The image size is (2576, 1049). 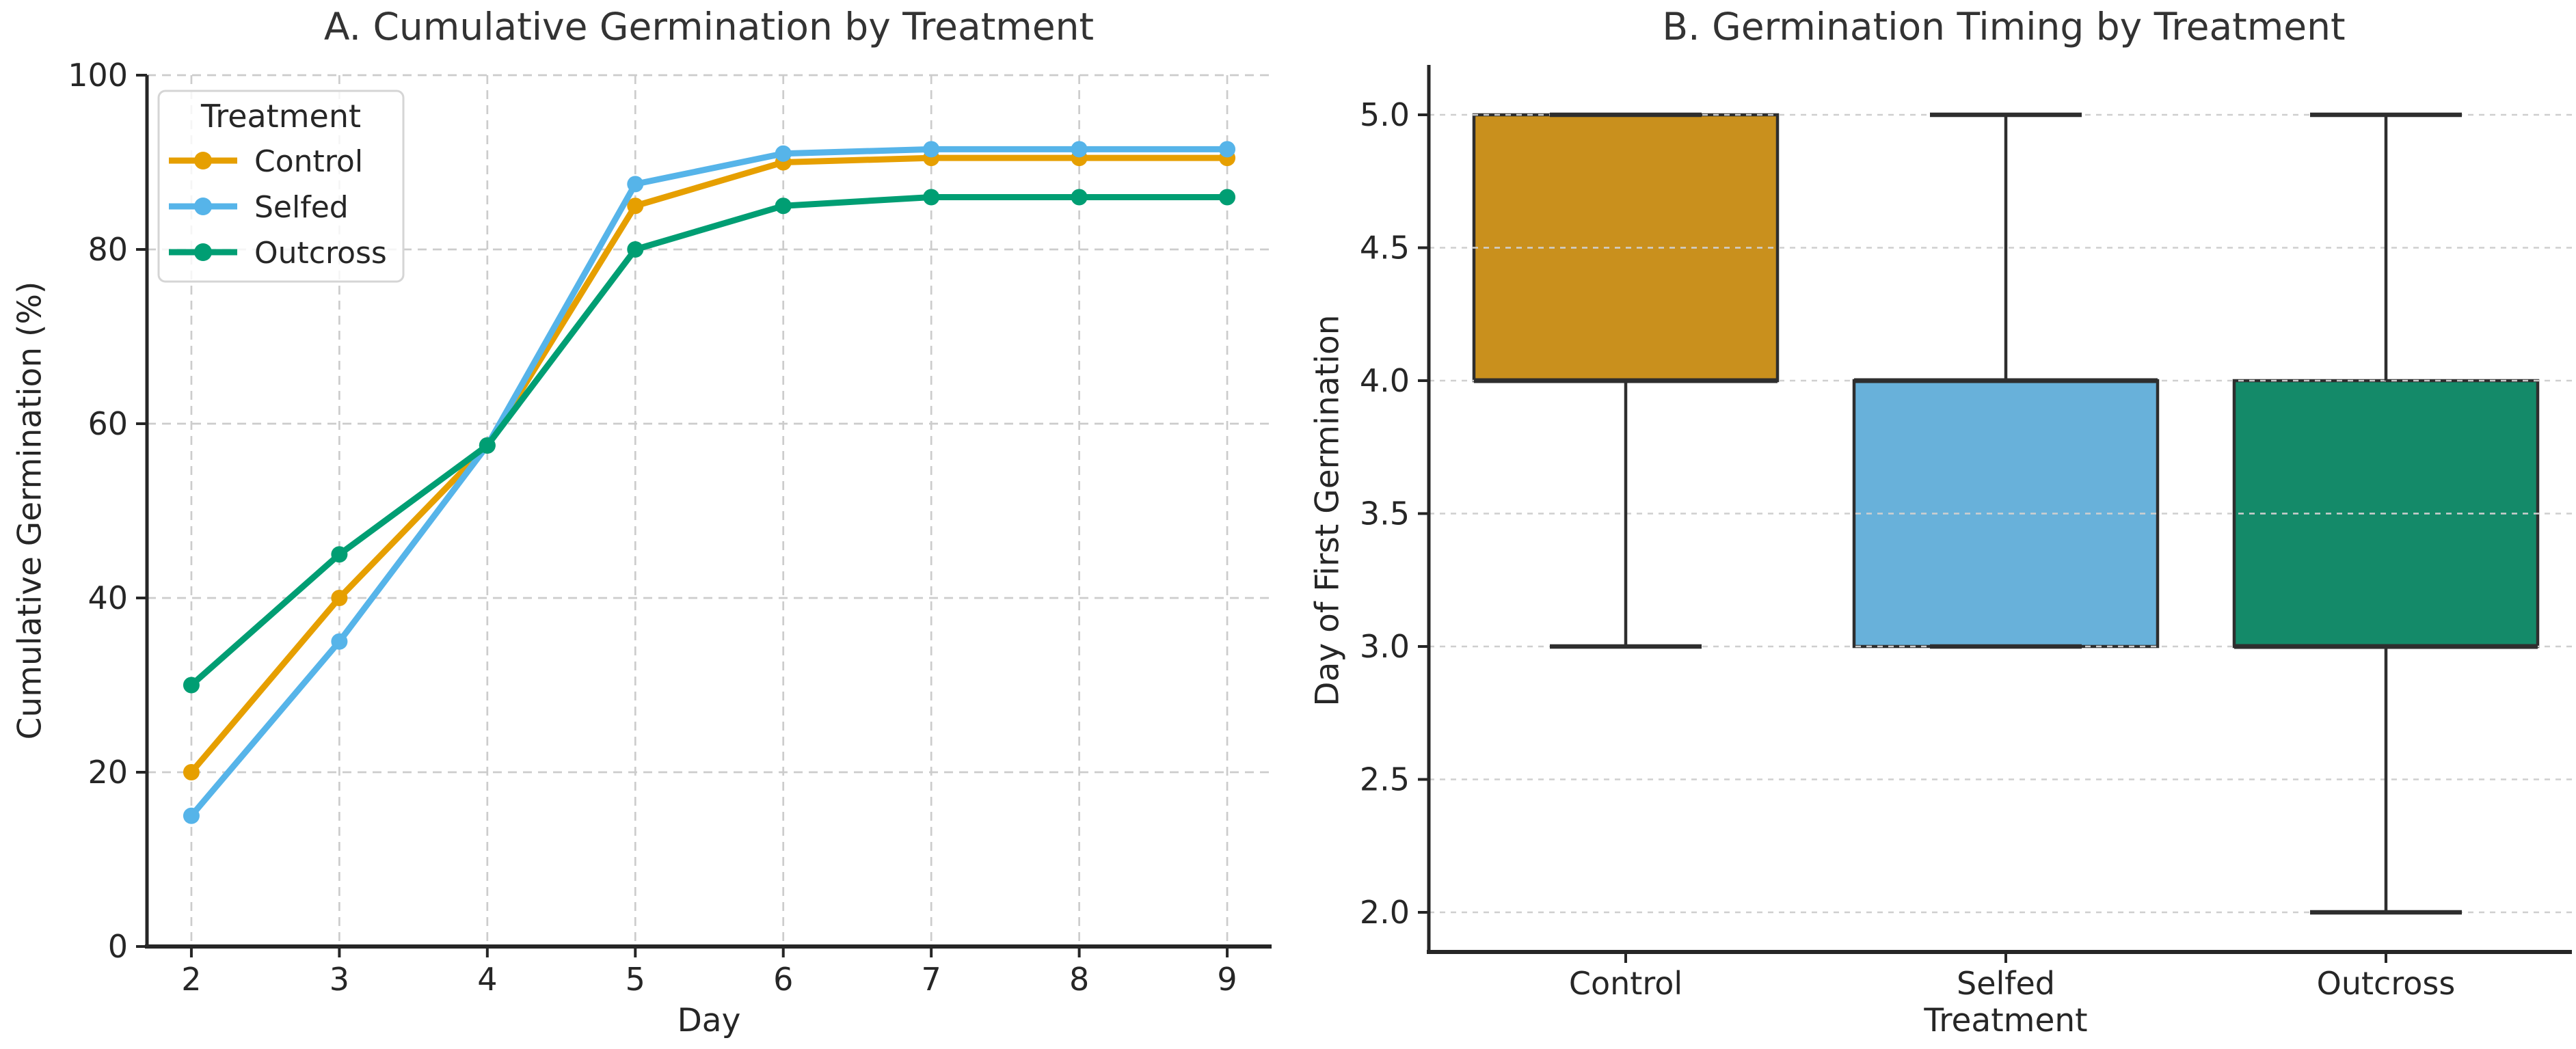 I want to click on y-tick-label: 60, so click(x=108, y=423).